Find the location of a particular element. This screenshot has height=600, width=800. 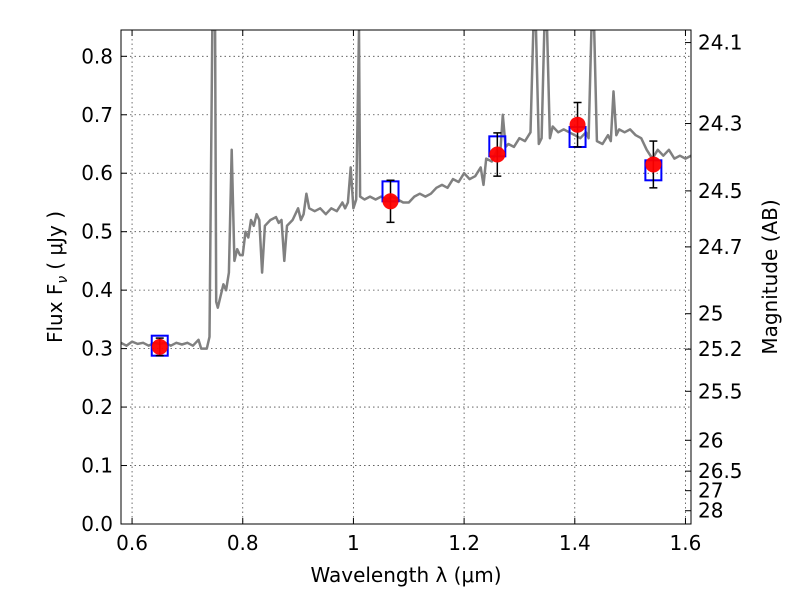

x-tick-label: 0.6 is located at coordinates (132, 543).